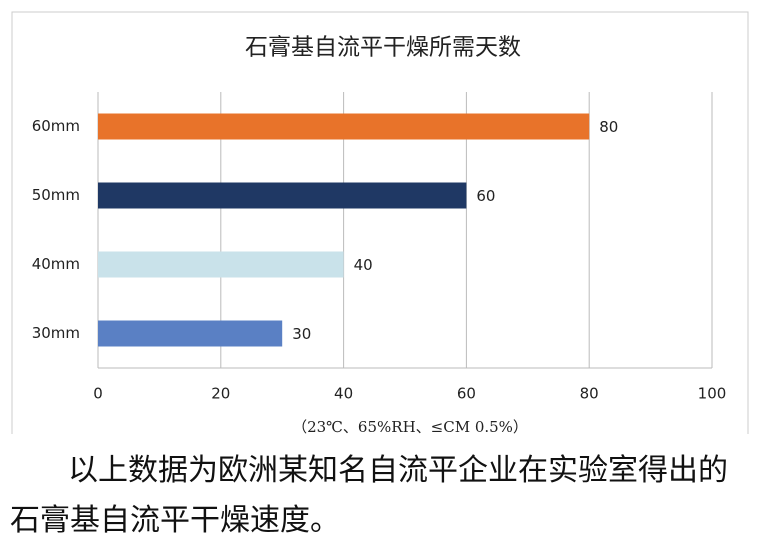  What do you see at coordinates (56, 333) in the screenshot?
I see `y-tick-label: 30mm` at bounding box center [56, 333].